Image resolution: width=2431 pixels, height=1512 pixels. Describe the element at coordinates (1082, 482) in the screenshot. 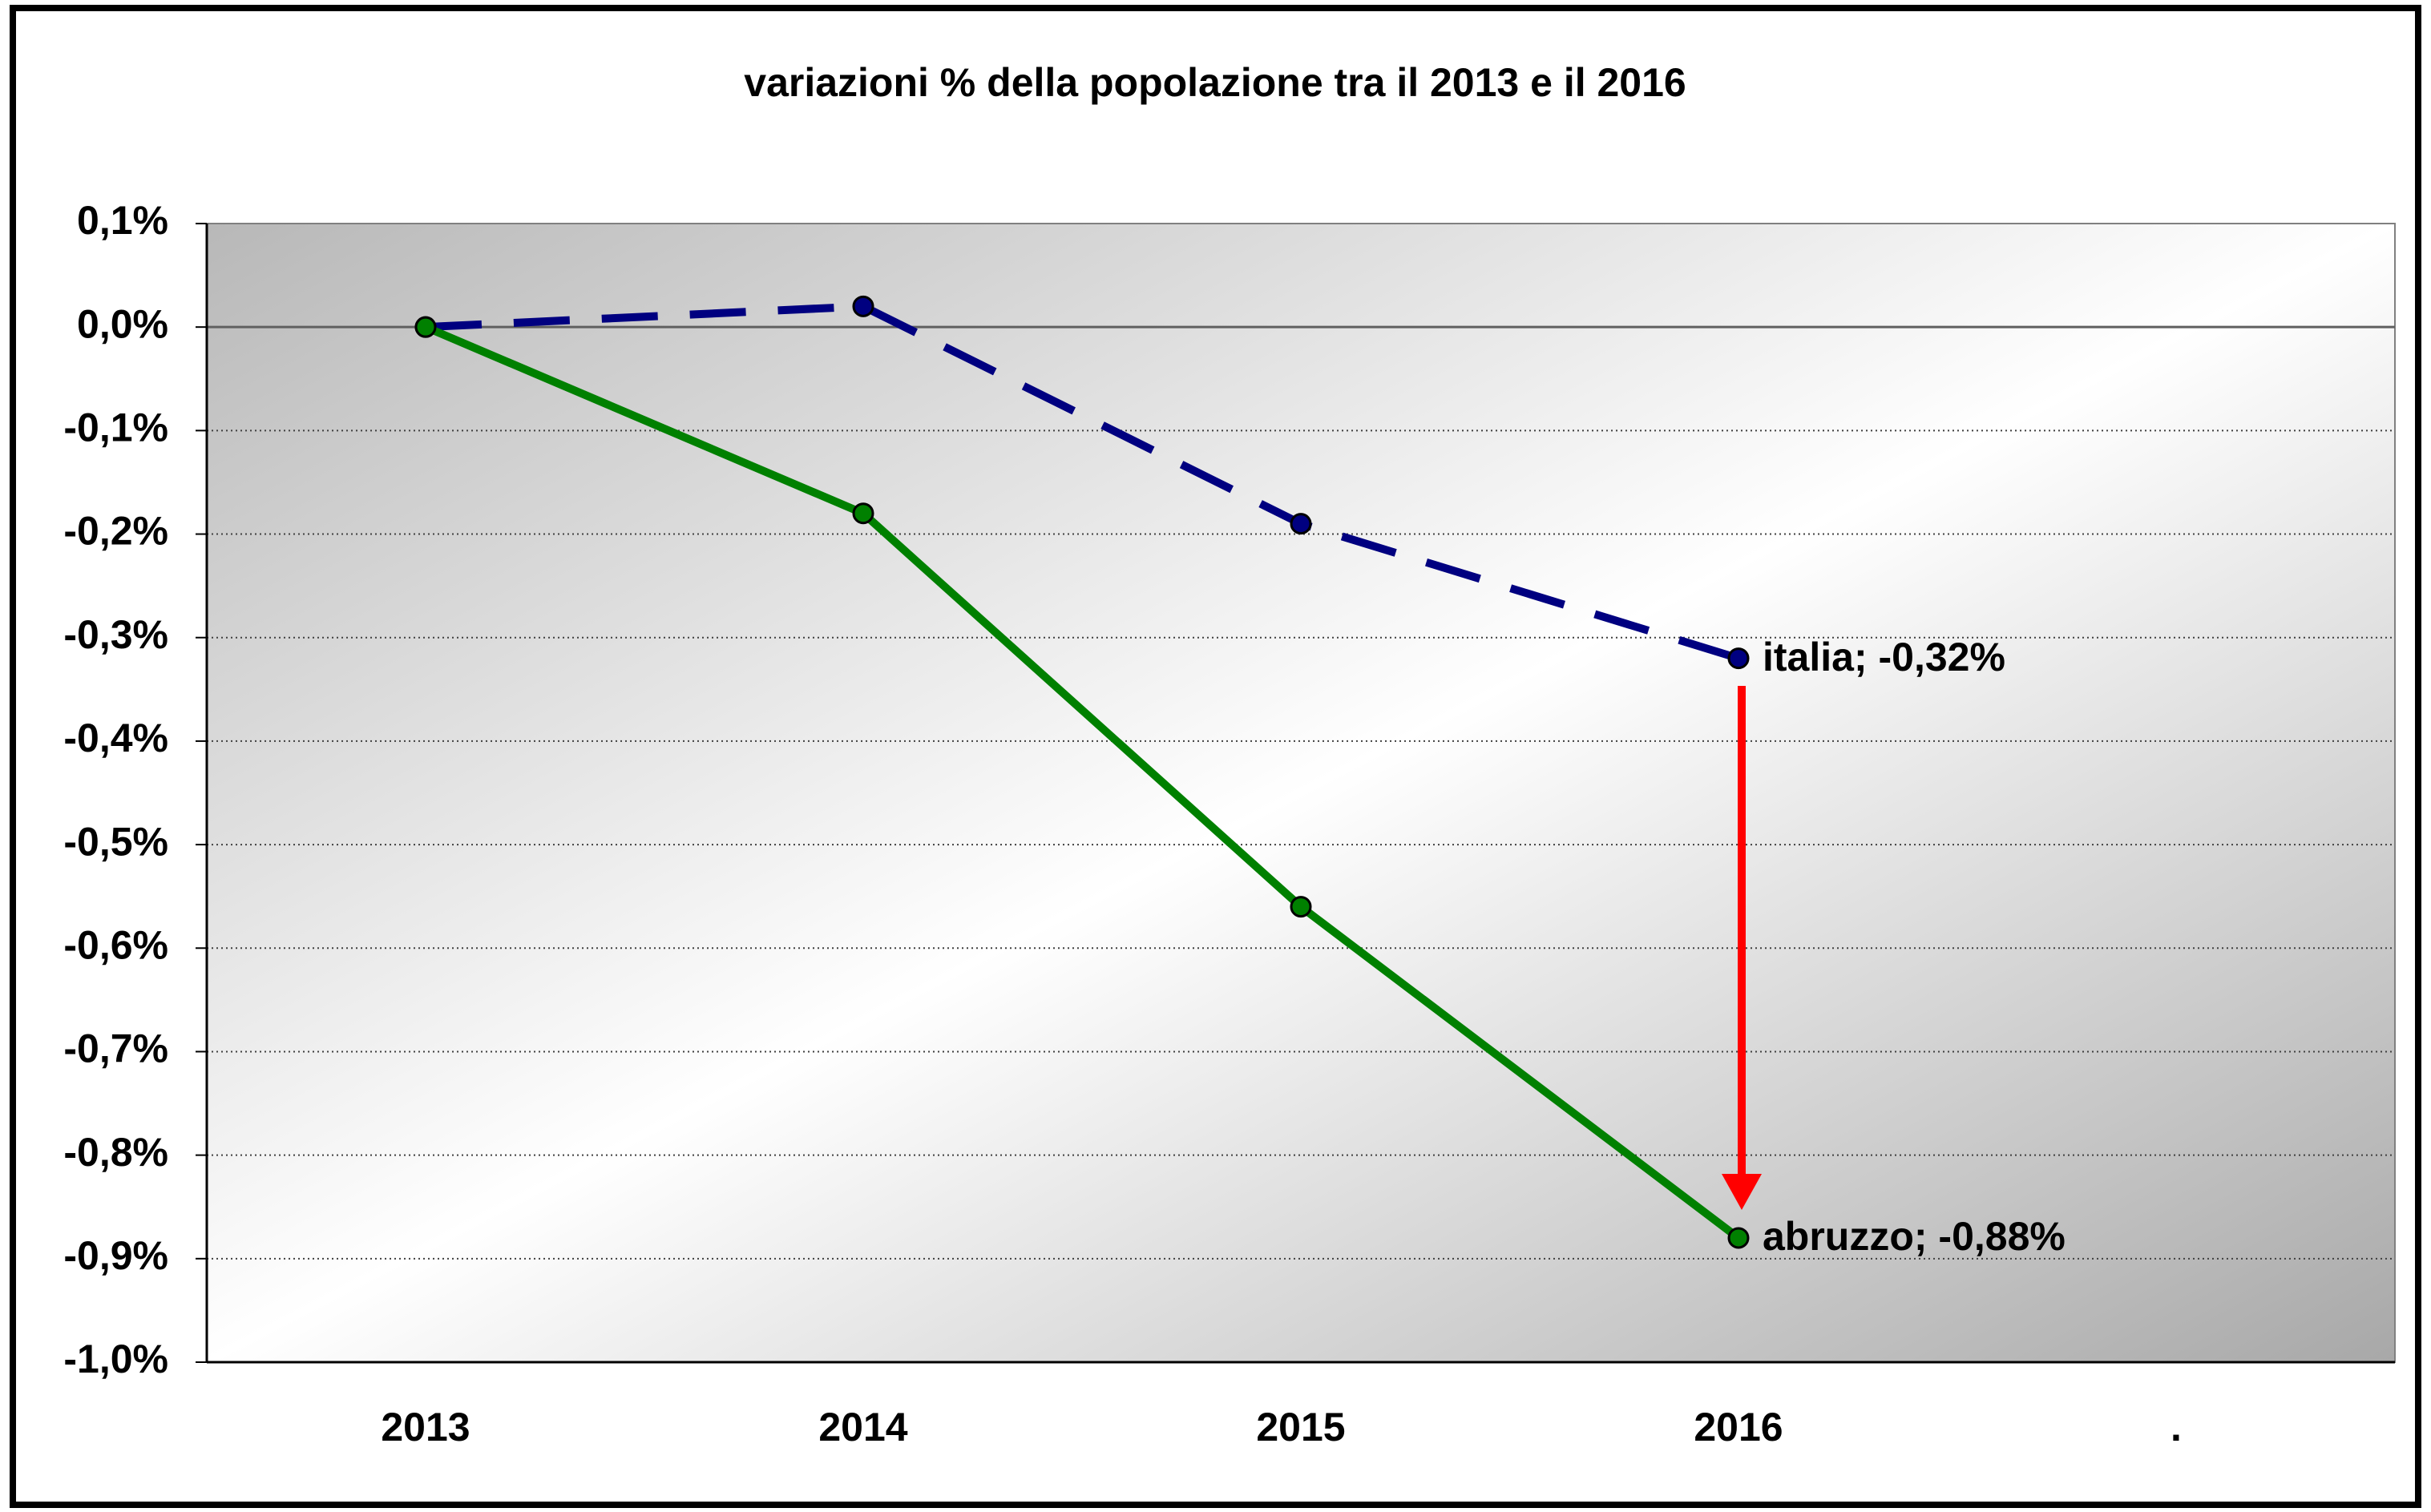

I see `series-line` at that location.